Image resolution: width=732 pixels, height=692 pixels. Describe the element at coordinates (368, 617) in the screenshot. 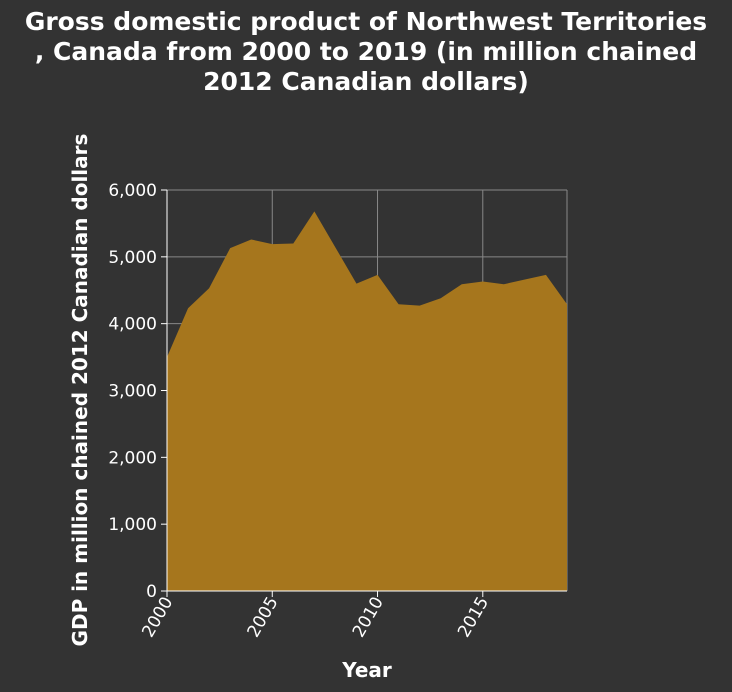

I see `x-tick-label: 2010` at that location.